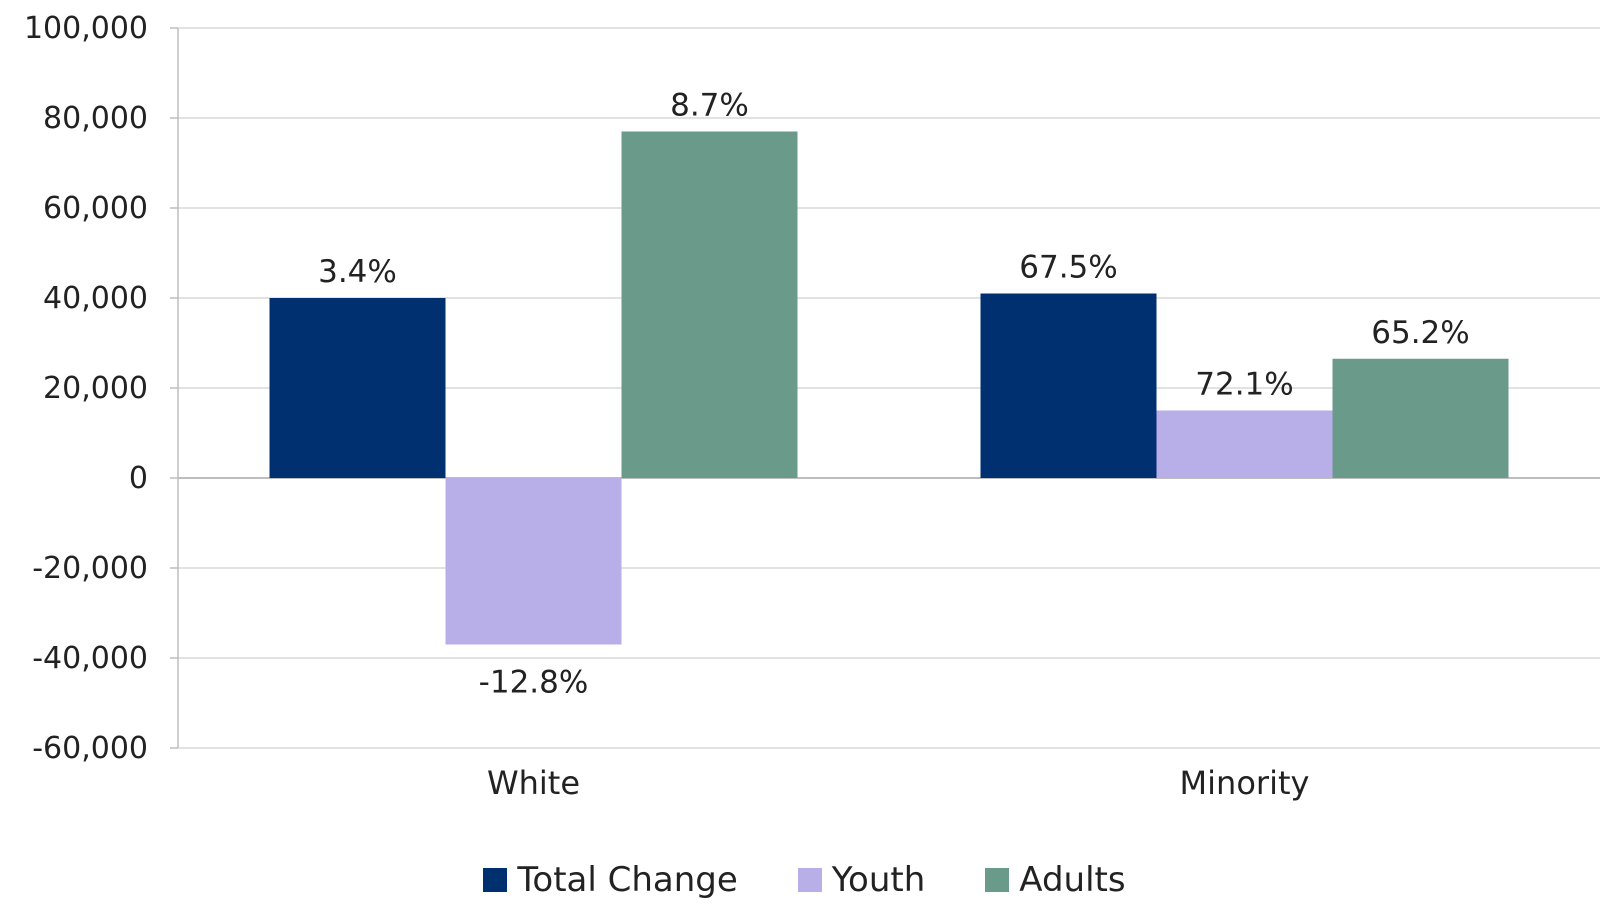  What do you see at coordinates (95, 388) in the screenshot?
I see `y-tick-label: 20,000` at bounding box center [95, 388].